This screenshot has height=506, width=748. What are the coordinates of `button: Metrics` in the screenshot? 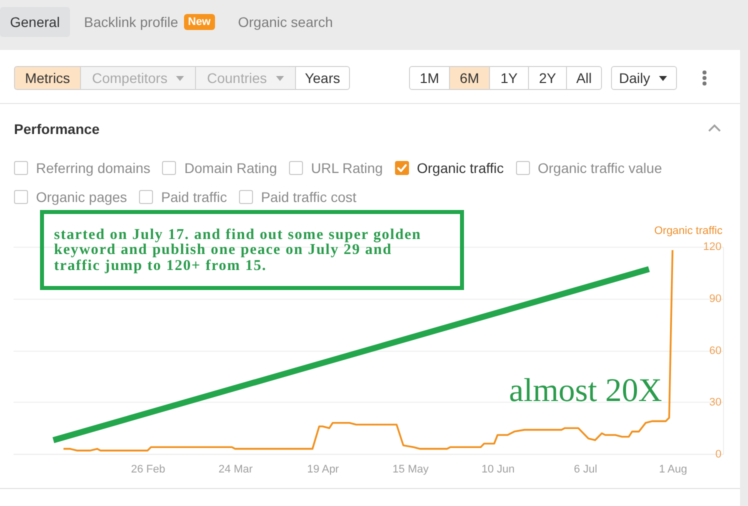 It's located at (47, 78).